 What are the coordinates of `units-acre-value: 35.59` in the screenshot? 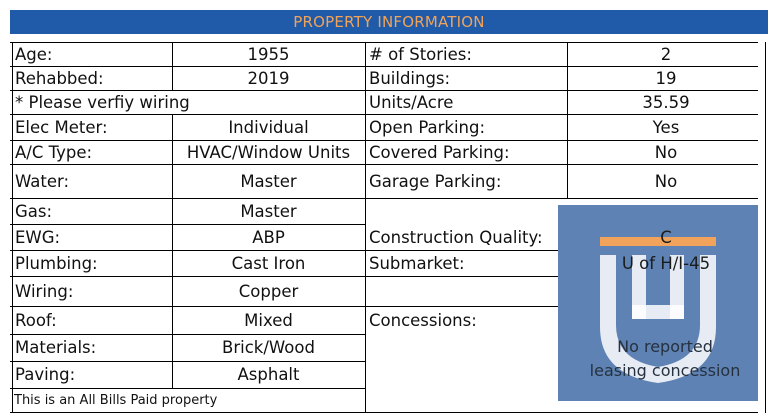 It's located at (666, 102).